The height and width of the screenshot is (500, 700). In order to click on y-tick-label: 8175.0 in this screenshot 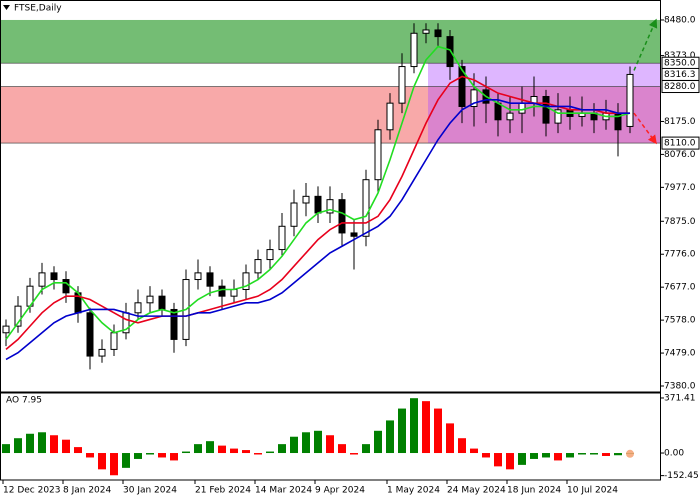, I will do `click(680, 122)`.